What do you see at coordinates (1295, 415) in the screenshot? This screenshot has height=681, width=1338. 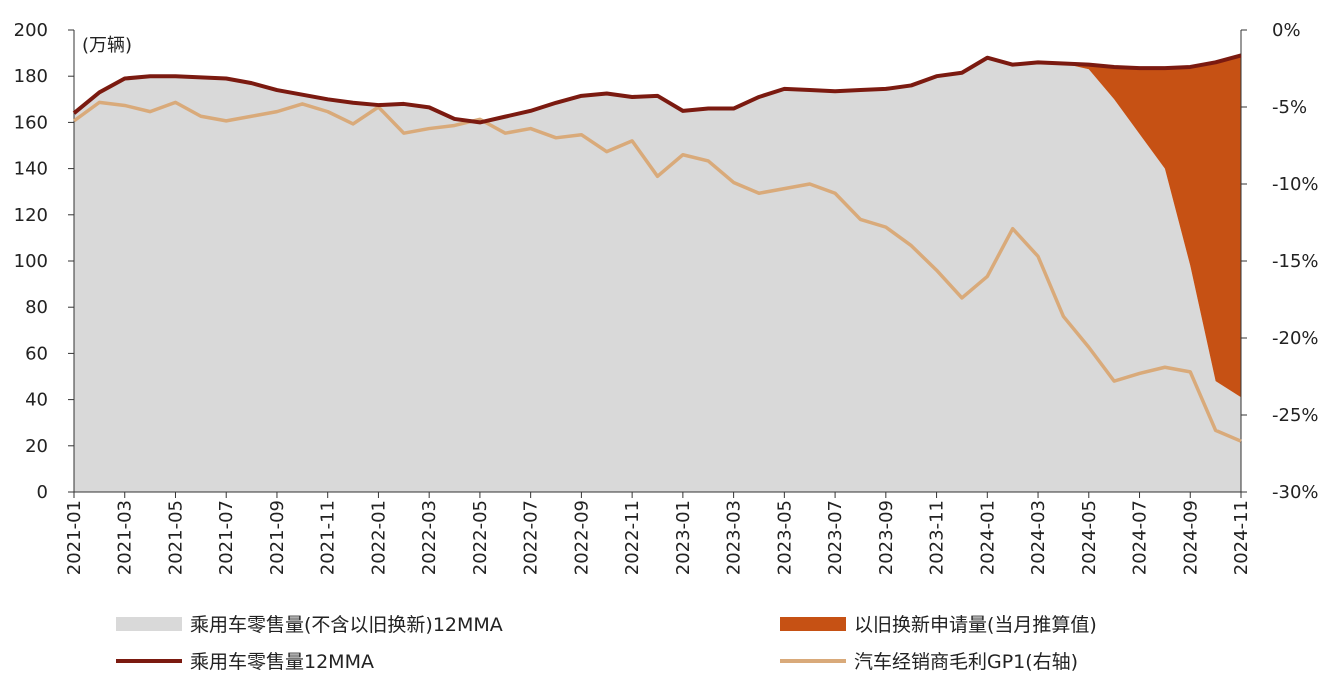 I see `right-tick-label: -25%` at bounding box center [1295, 415].